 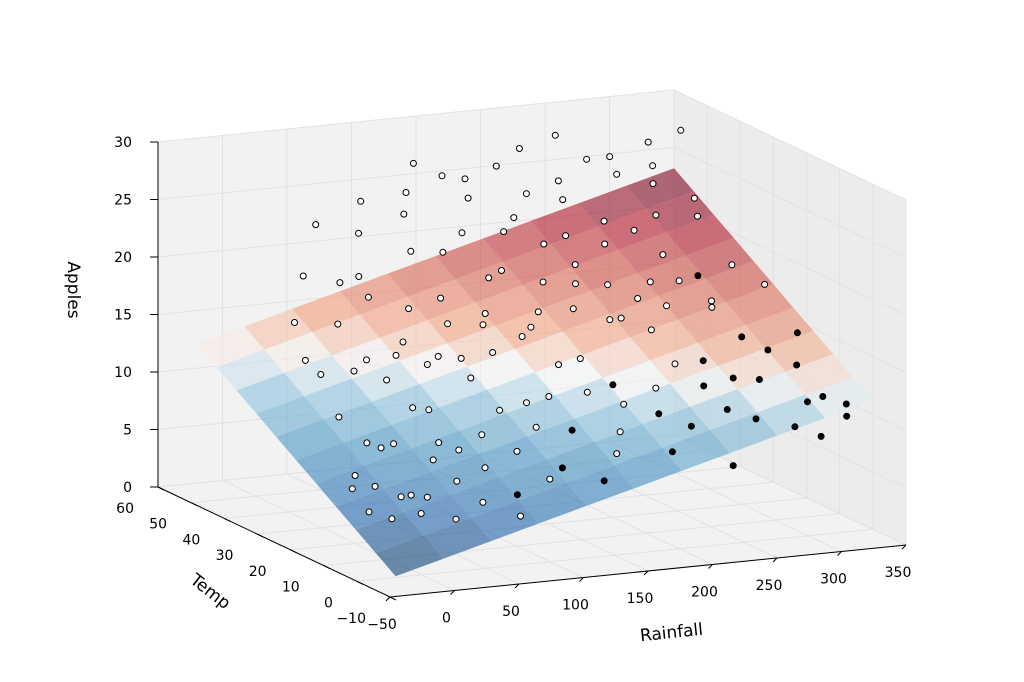 I want to click on grid-line-x-floor, so click(x=338, y=535).